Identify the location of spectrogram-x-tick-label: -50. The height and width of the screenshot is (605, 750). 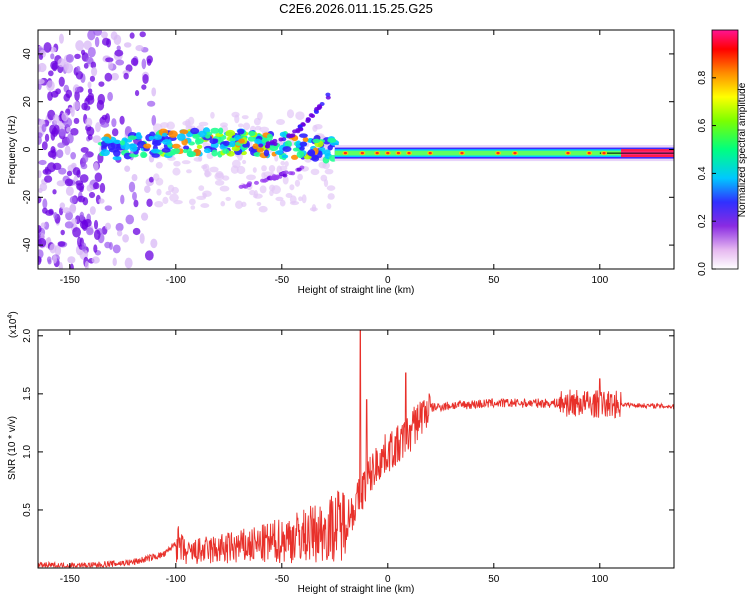
(282, 280).